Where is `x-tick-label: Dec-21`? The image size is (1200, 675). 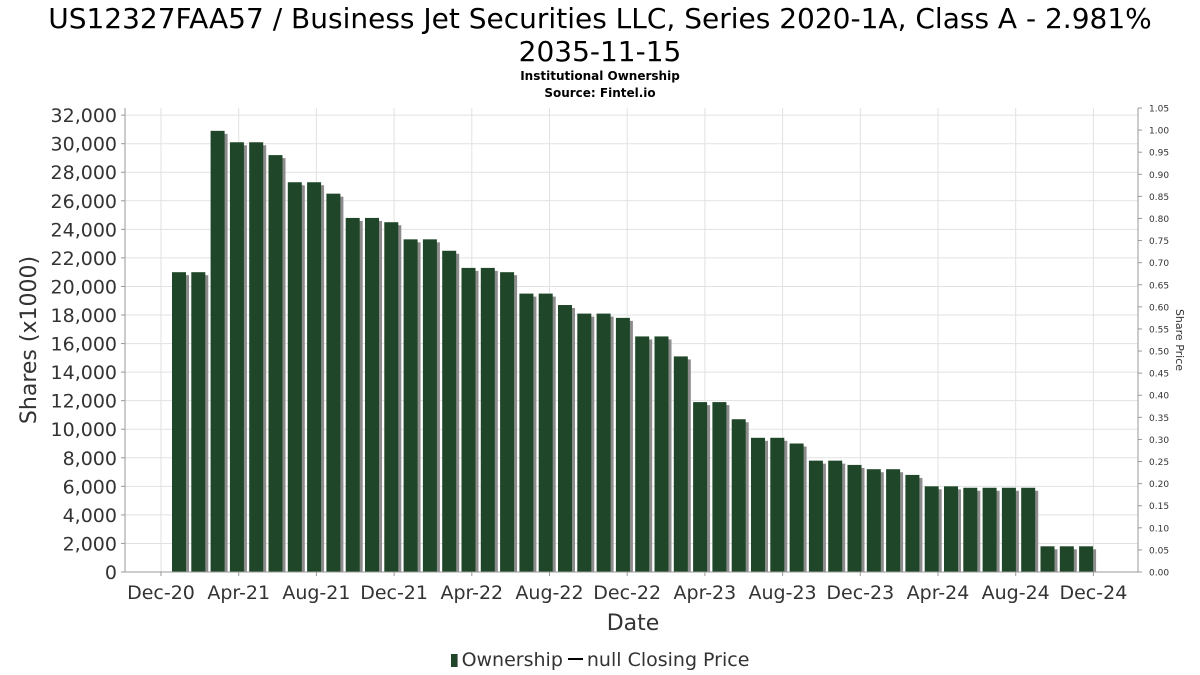 x-tick-label: Dec-21 is located at coordinates (394, 593).